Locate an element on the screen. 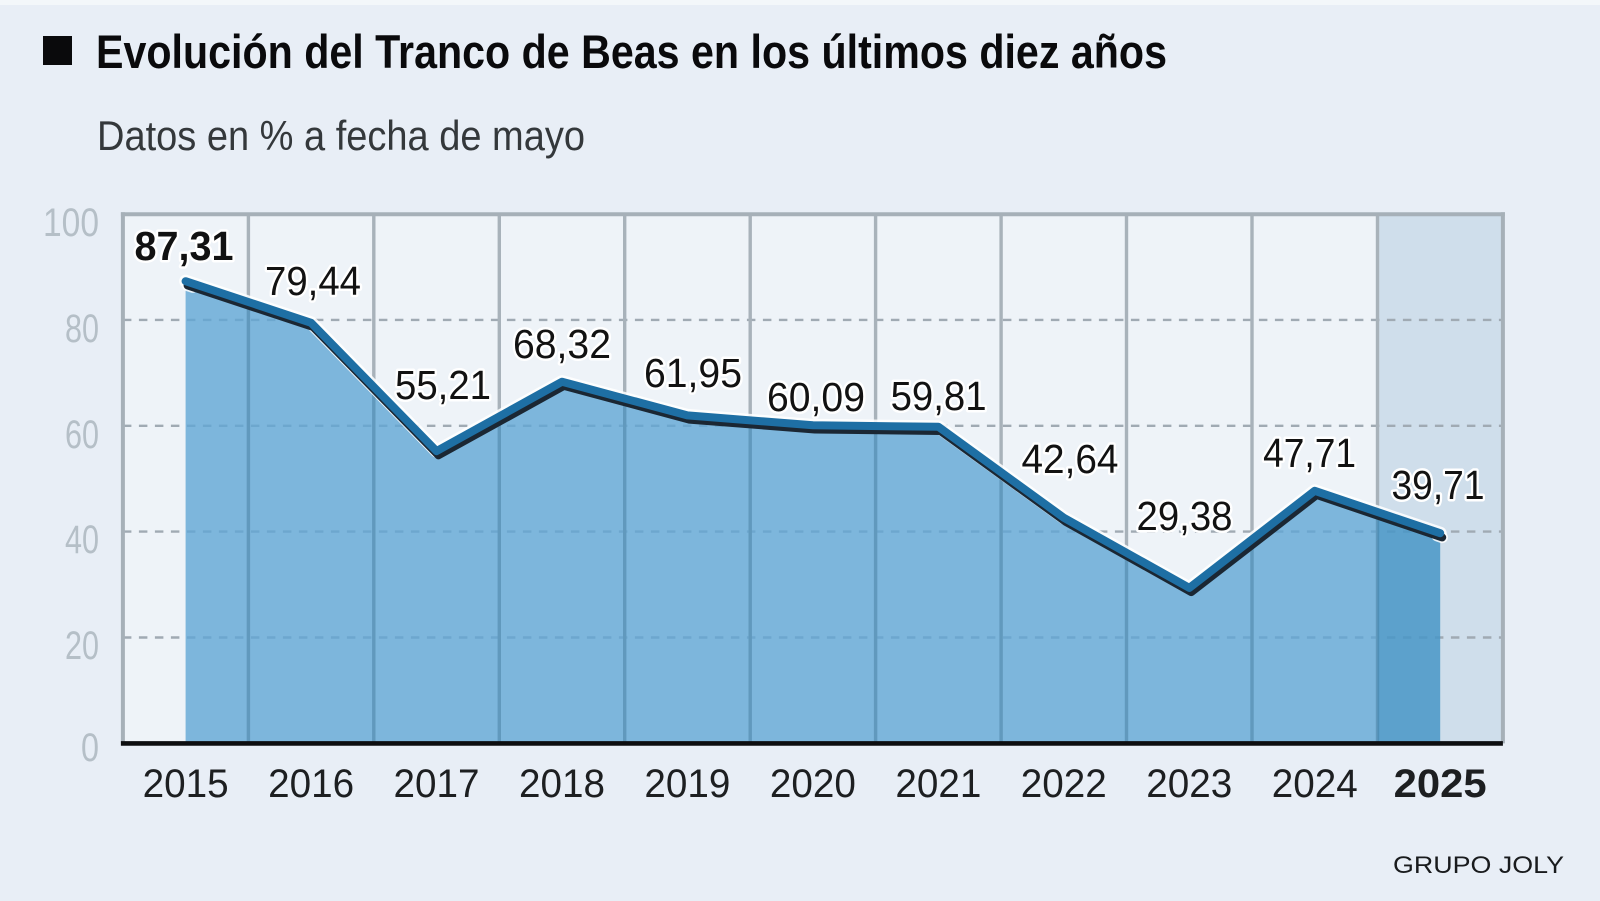  svg-text: 2019 is located at coordinates (687, 784).